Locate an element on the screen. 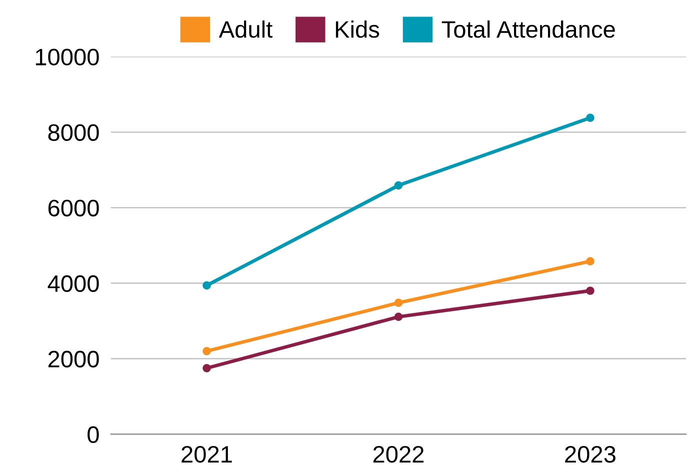 Image resolution: width=693 pixels, height=472 pixels. x-tick-label: 2021 is located at coordinates (207, 454).